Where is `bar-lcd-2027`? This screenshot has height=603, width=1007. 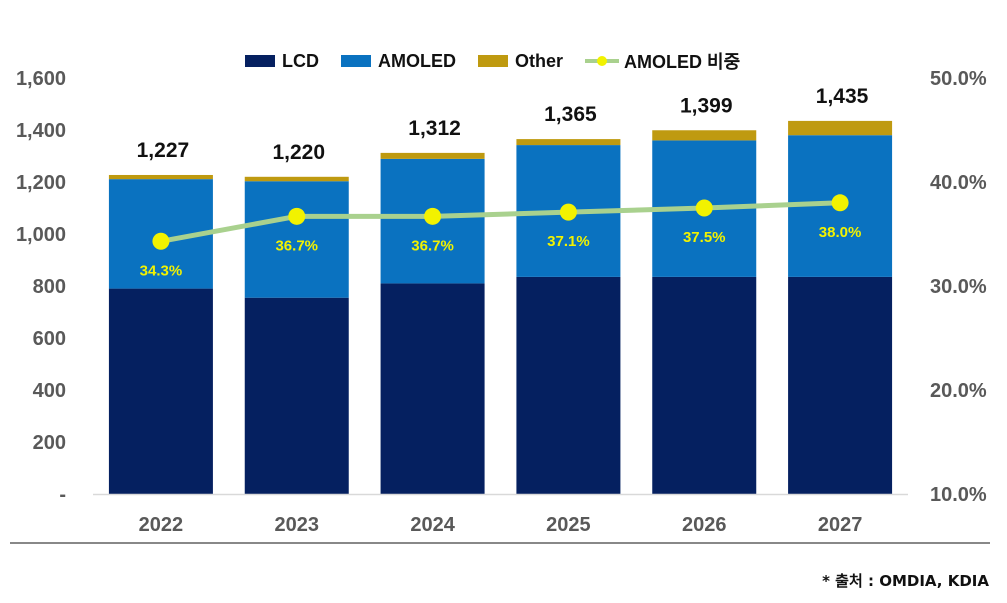 bar-lcd-2027 is located at coordinates (840, 385).